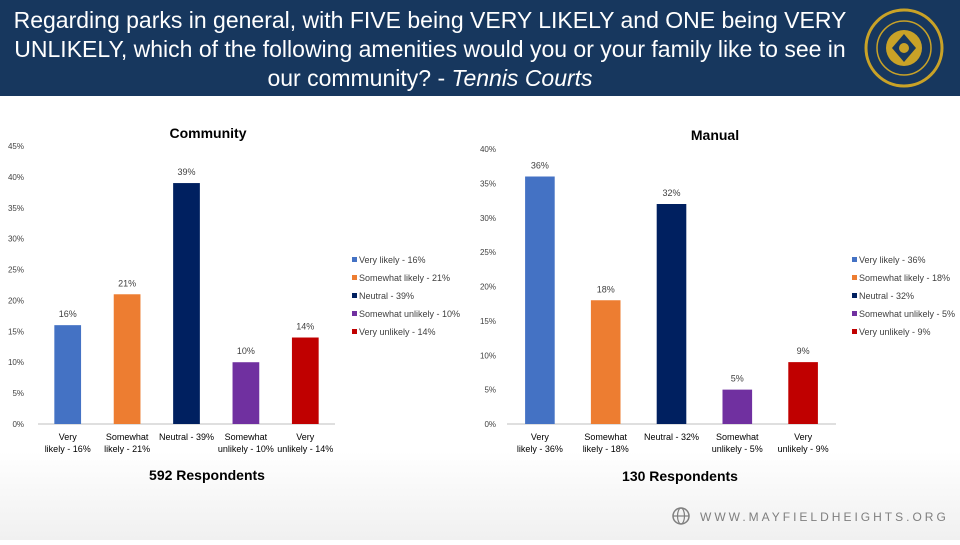  I want to click on respondents-label: 130 Respondents, so click(680, 476).